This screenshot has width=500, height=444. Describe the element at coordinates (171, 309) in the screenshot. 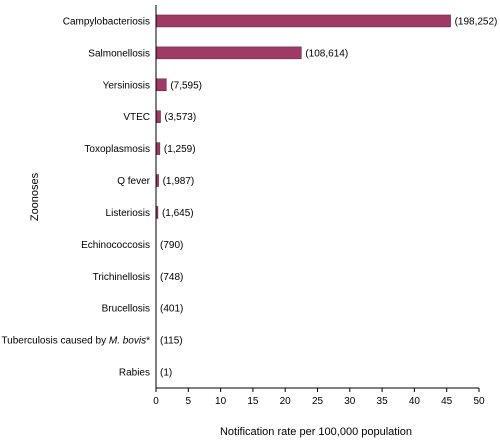

I see `data-label: (401)` at that location.